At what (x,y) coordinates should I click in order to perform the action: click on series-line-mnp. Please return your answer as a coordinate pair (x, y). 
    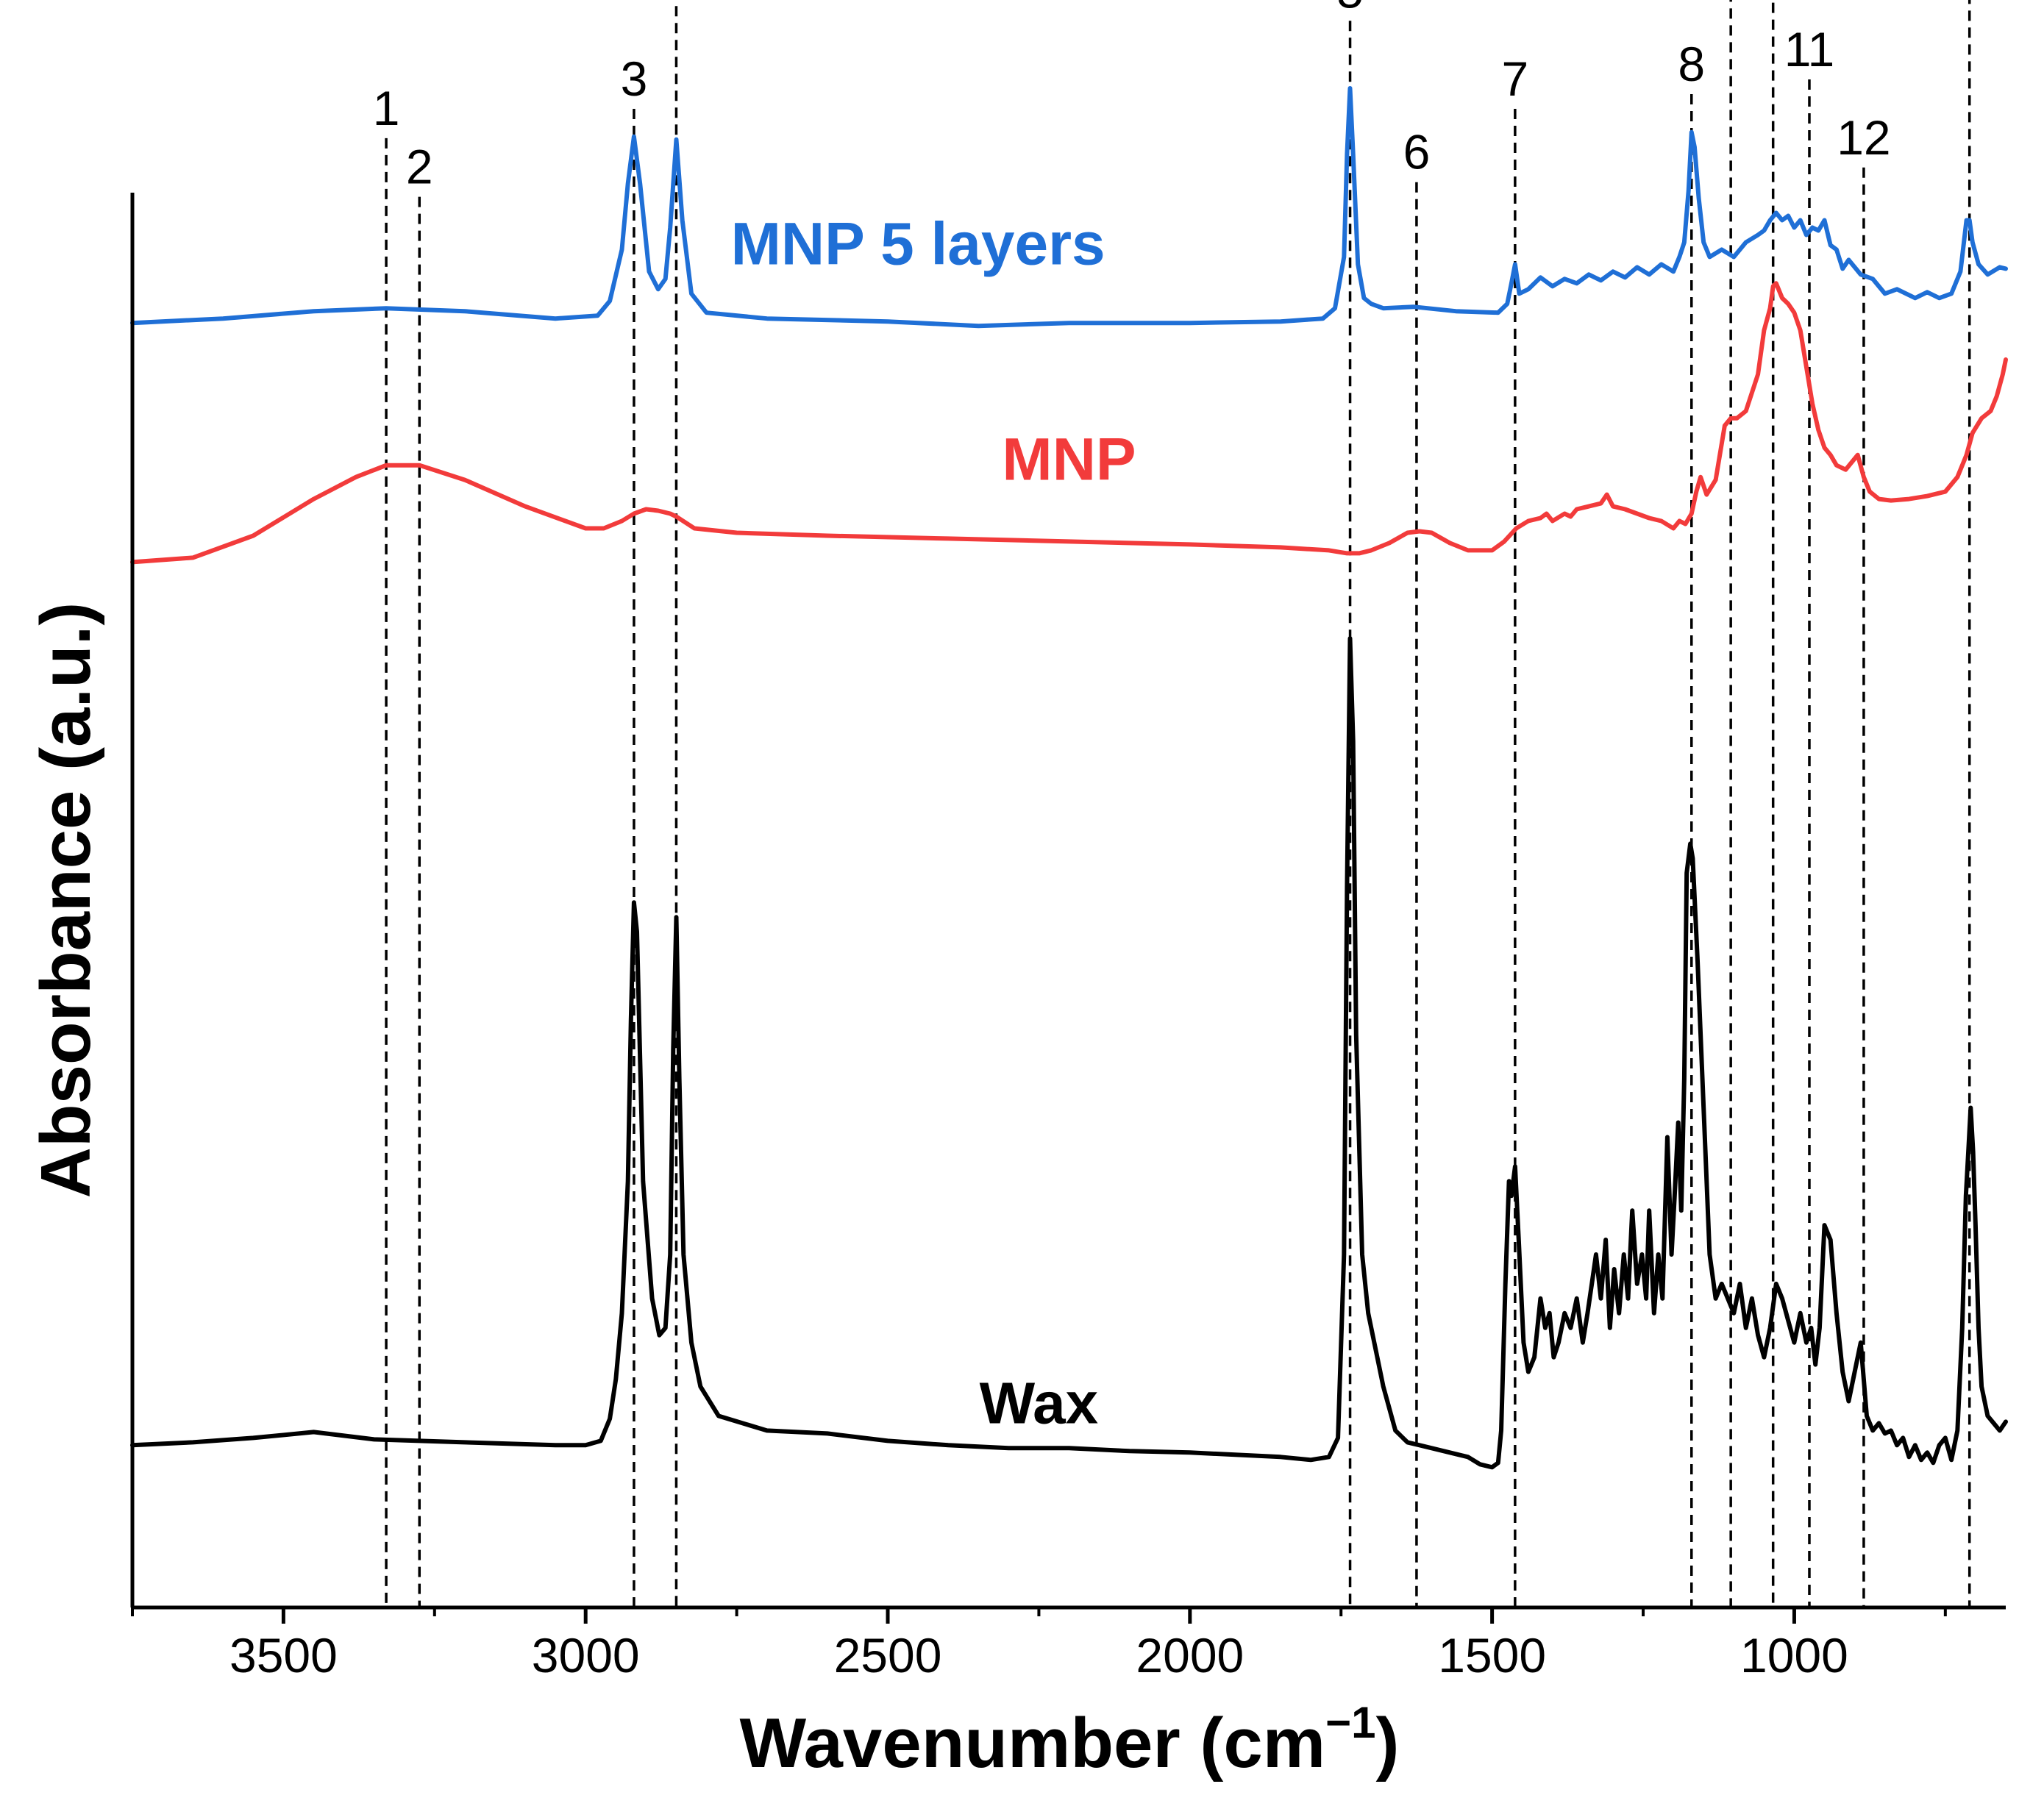
    Looking at the image, I should click on (1069, 423).